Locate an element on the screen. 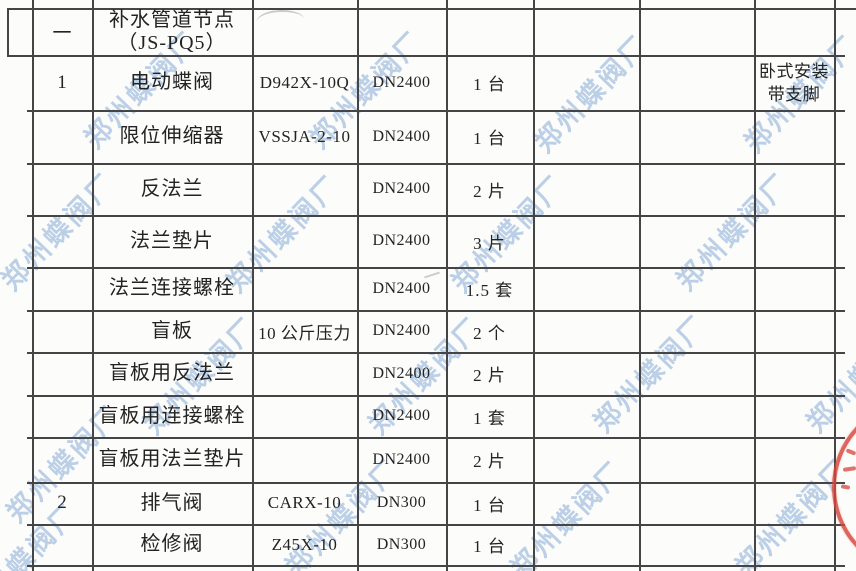 The width and height of the screenshot is (856, 571). cell-qty: 1.5 套 is located at coordinates (489, 290).